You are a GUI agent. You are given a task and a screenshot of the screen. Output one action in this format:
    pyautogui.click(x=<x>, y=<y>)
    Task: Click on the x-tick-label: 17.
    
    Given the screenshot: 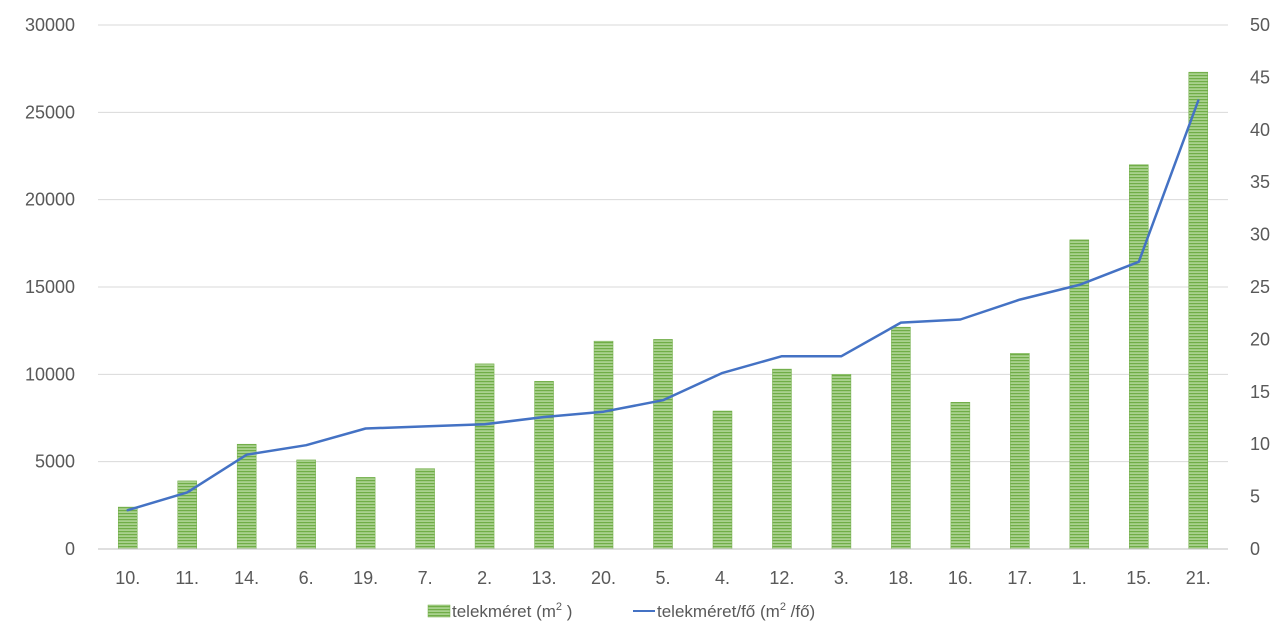 What is the action you would take?
    pyautogui.click(x=1019, y=578)
    